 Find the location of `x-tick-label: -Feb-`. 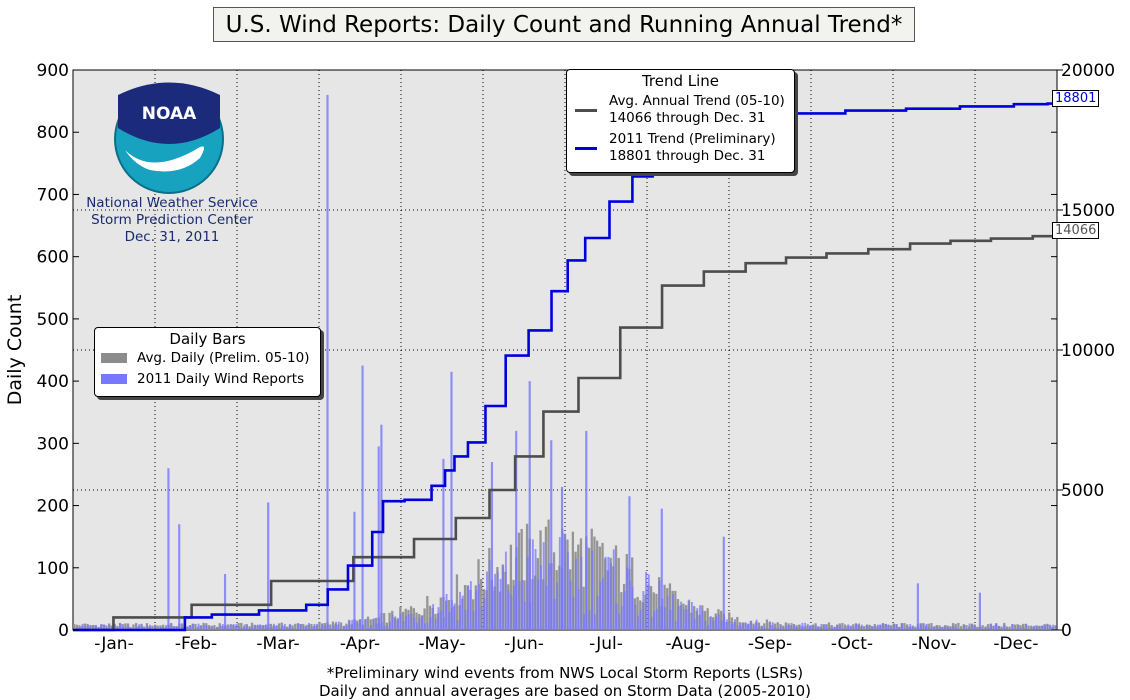

x-tick-label: -Feb- is located at coordinates (196, 644).